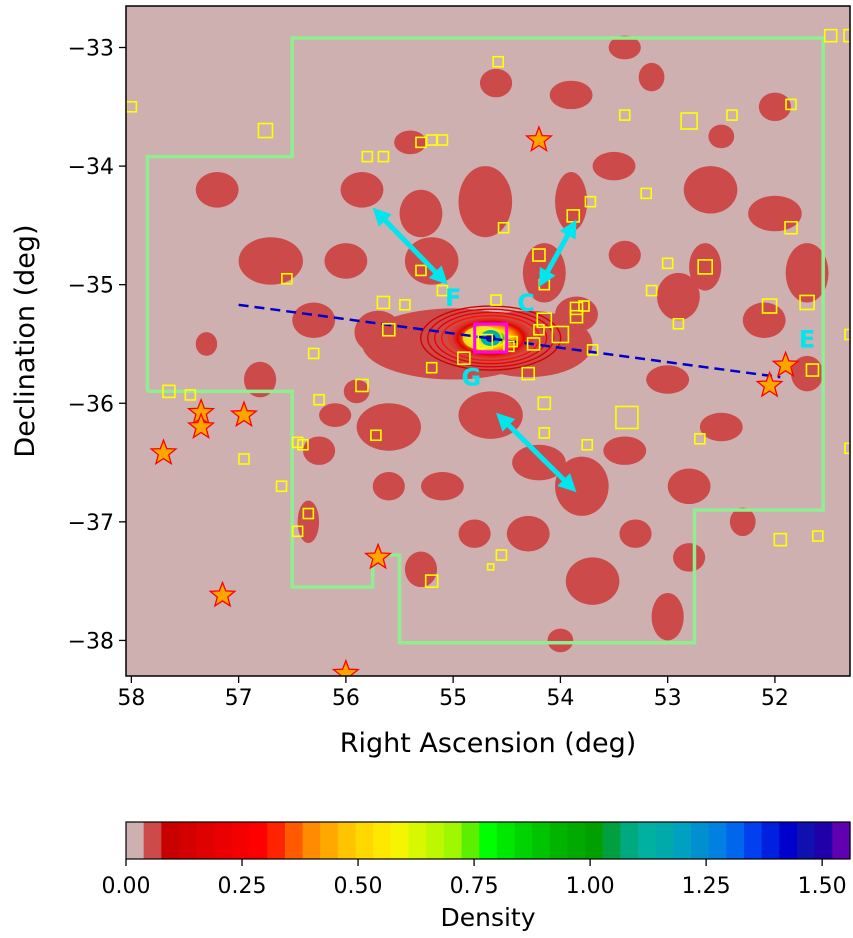 The width and height of the screenshot is (853, 938). I want to click on y-tick-label-0: −38, so click(91, 641).